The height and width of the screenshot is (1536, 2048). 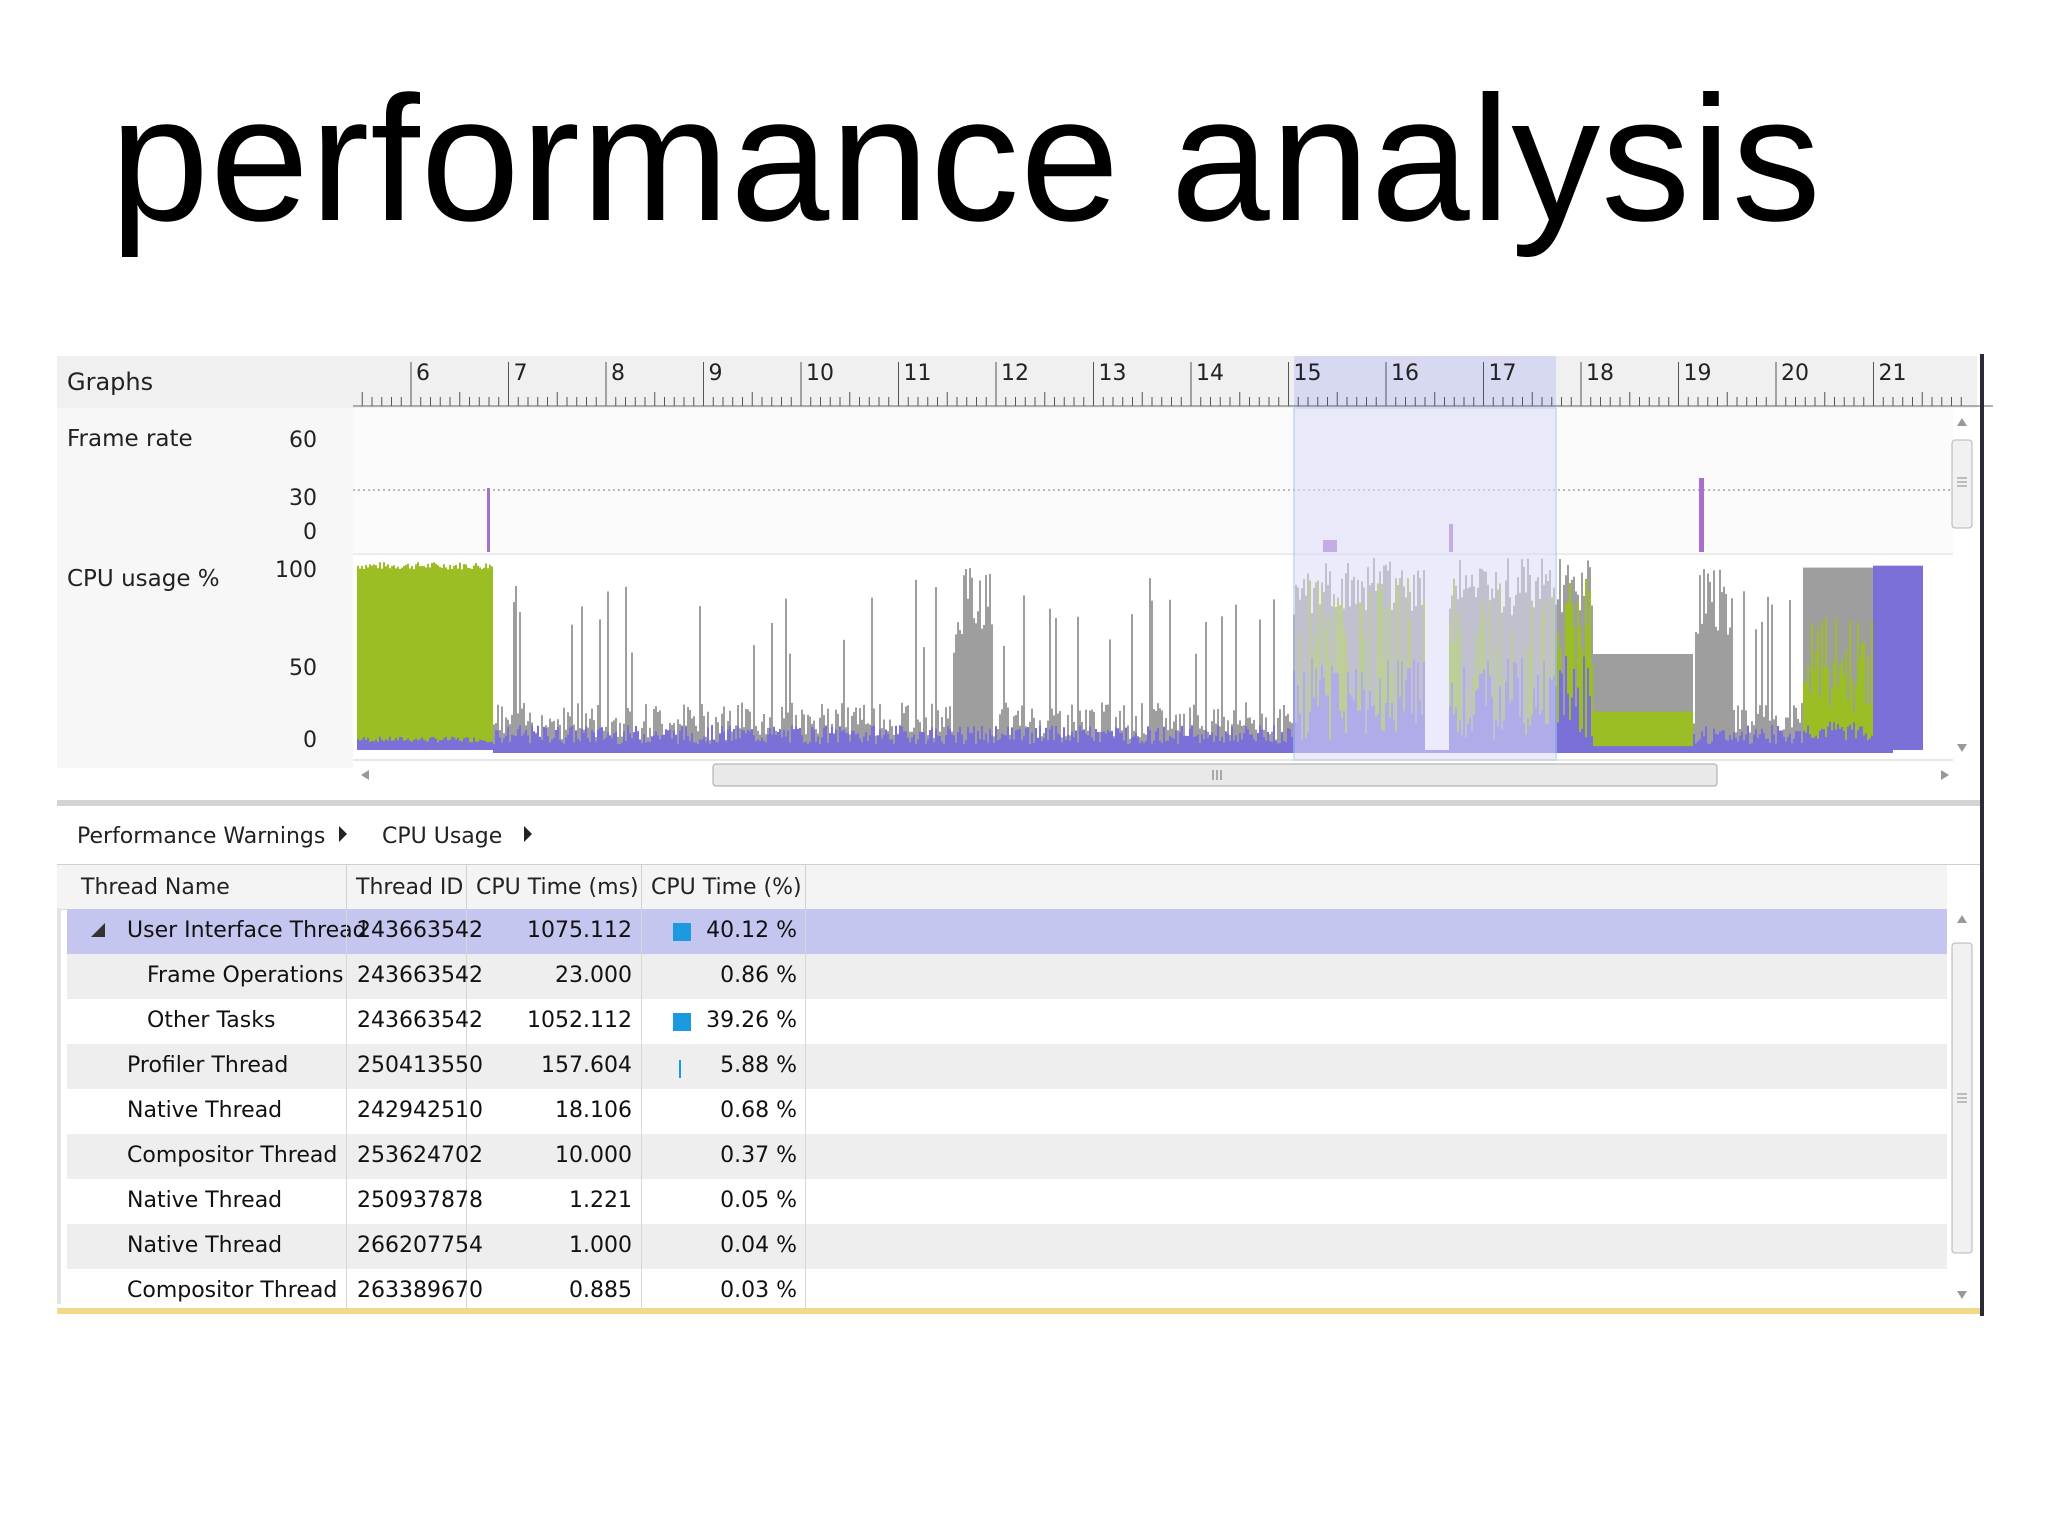 What do you see at coordinates (1007, 1201) in the screenshot?
I see `table-row: Native Thread 250937878 1.221 0.05 %` at bounding box center [1007, 1201].